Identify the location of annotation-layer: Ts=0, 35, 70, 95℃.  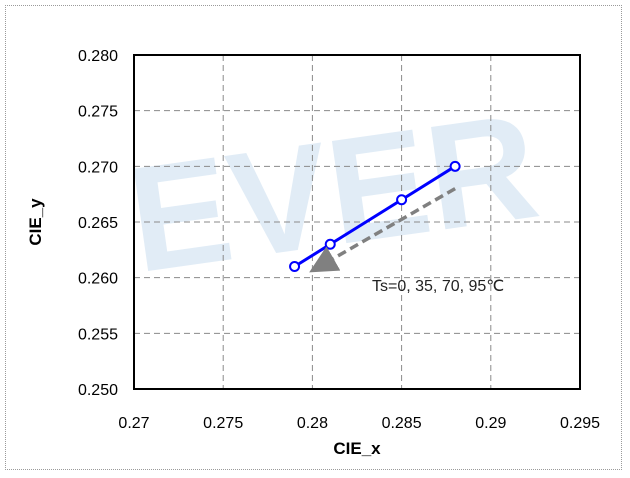
(406, 241).